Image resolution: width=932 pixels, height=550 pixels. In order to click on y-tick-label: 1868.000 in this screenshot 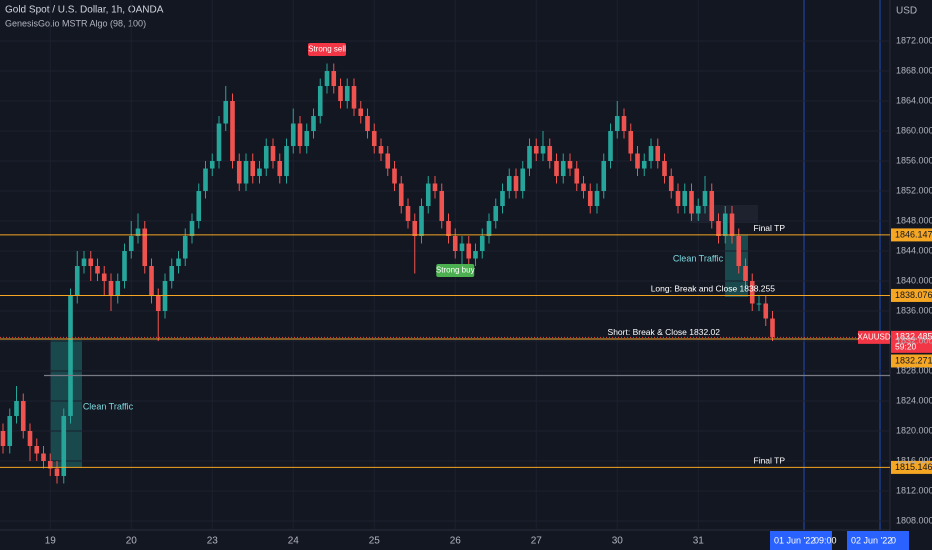, I will do `click(914, 70)`.